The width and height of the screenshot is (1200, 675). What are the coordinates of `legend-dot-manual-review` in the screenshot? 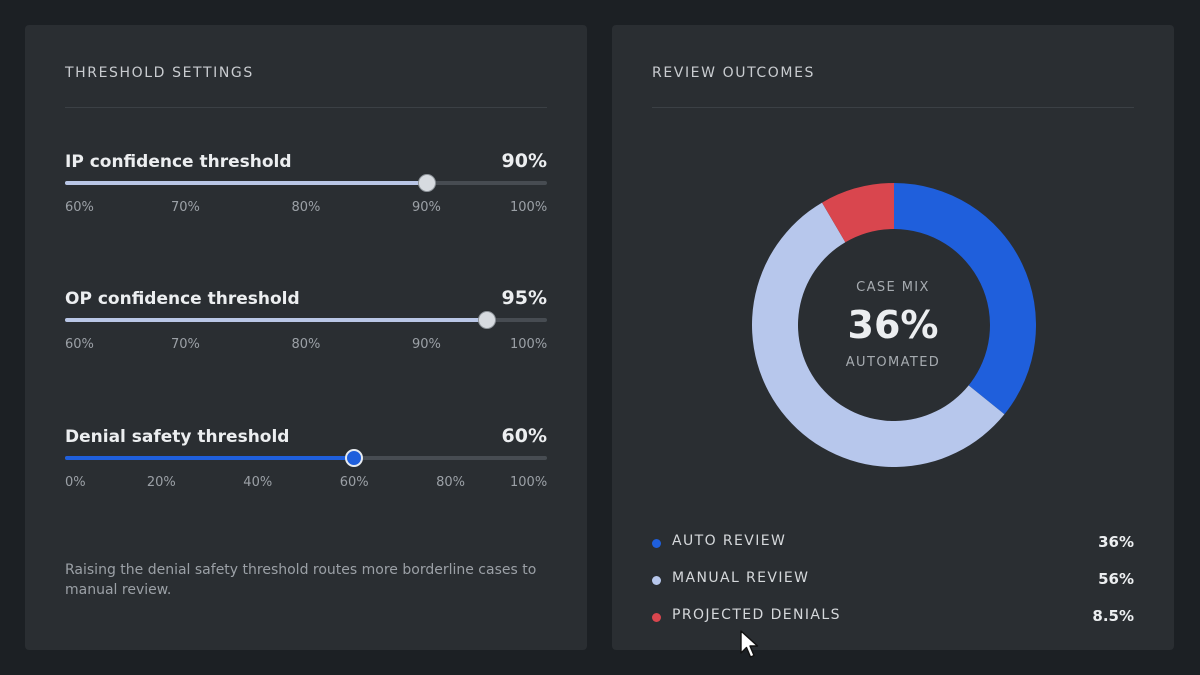 It's located at (656, 580).